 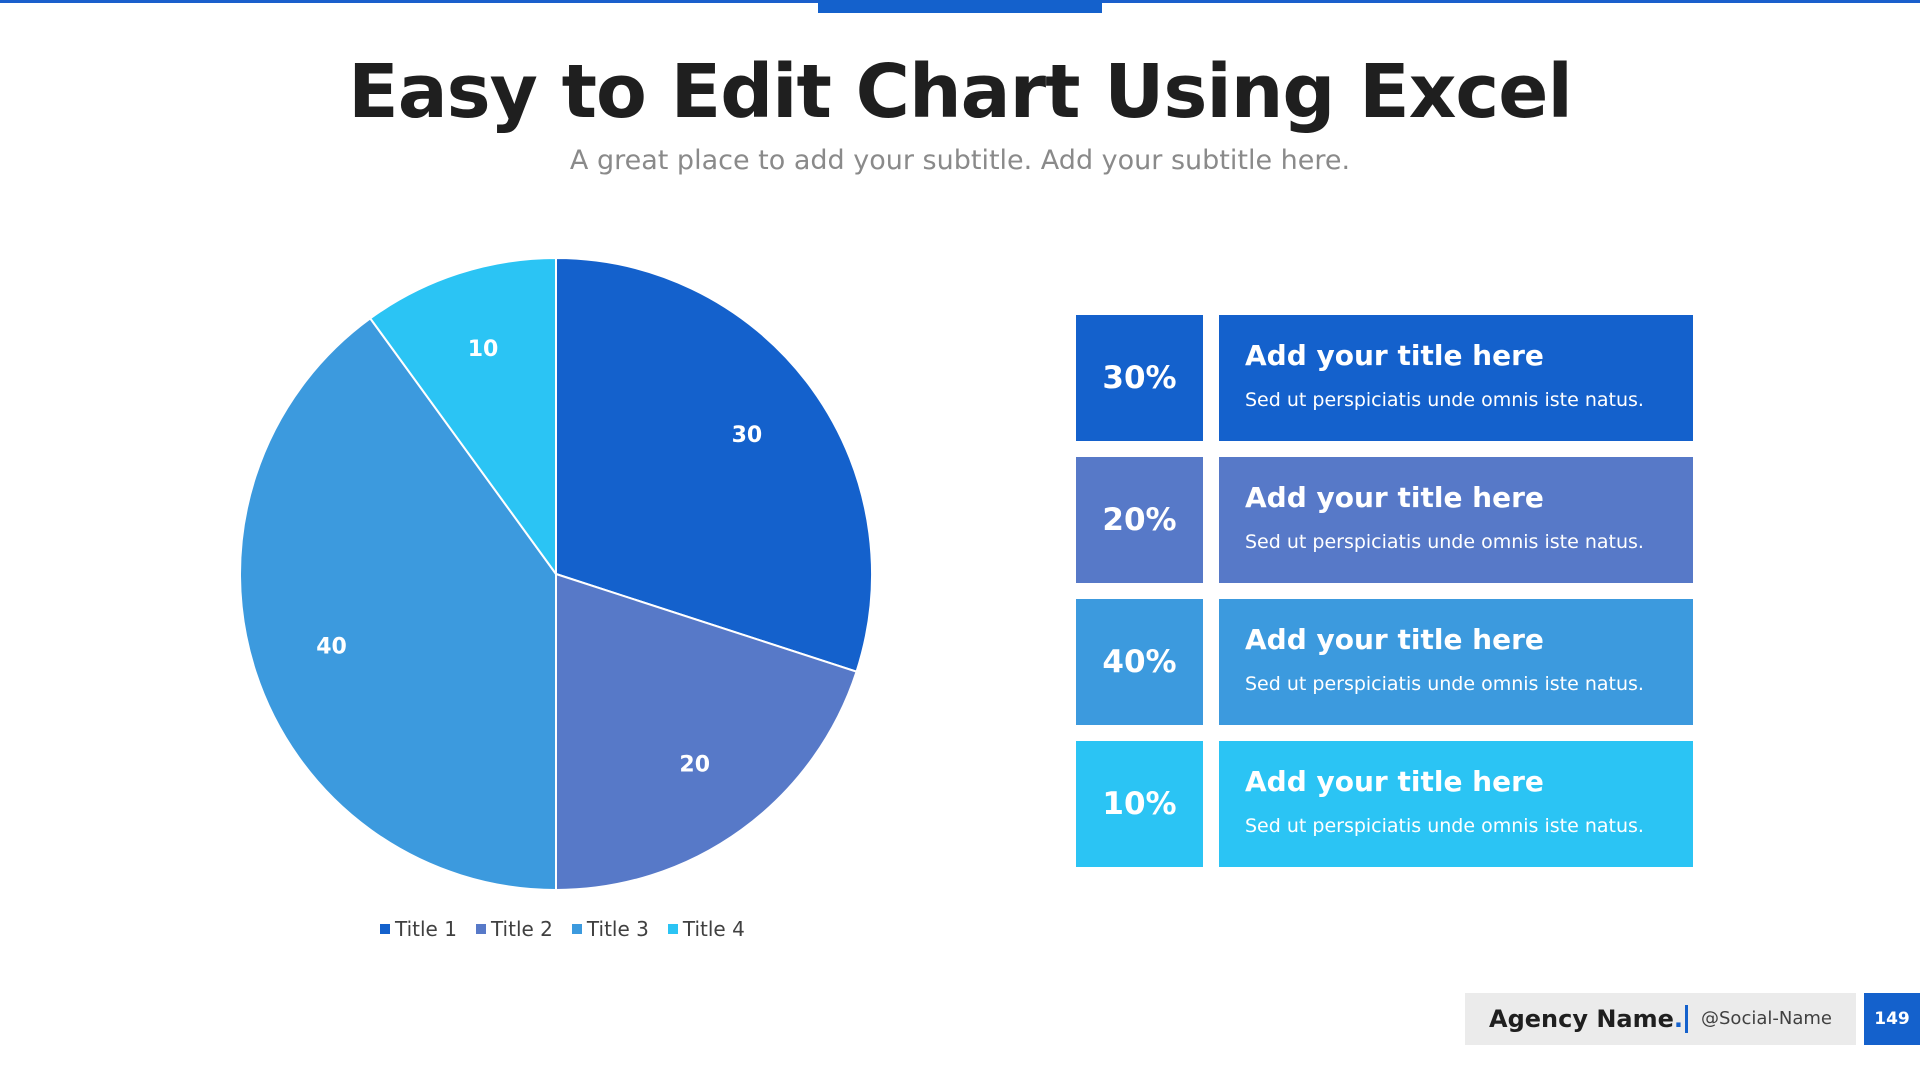 What do you see at coordinates (1892, 1019) in the screenshot?
I see `page-number: 149` at bounding box center [1892, 1019].